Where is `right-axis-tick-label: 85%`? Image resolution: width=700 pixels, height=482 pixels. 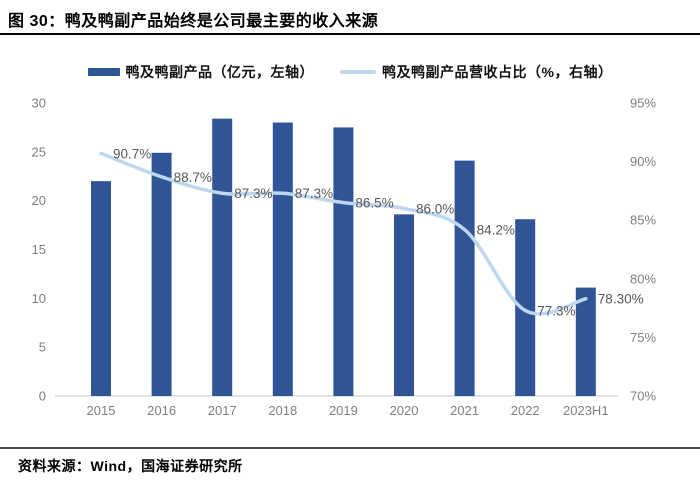 right-axis-tick-label: 85% is located at coordinates (643, 220).